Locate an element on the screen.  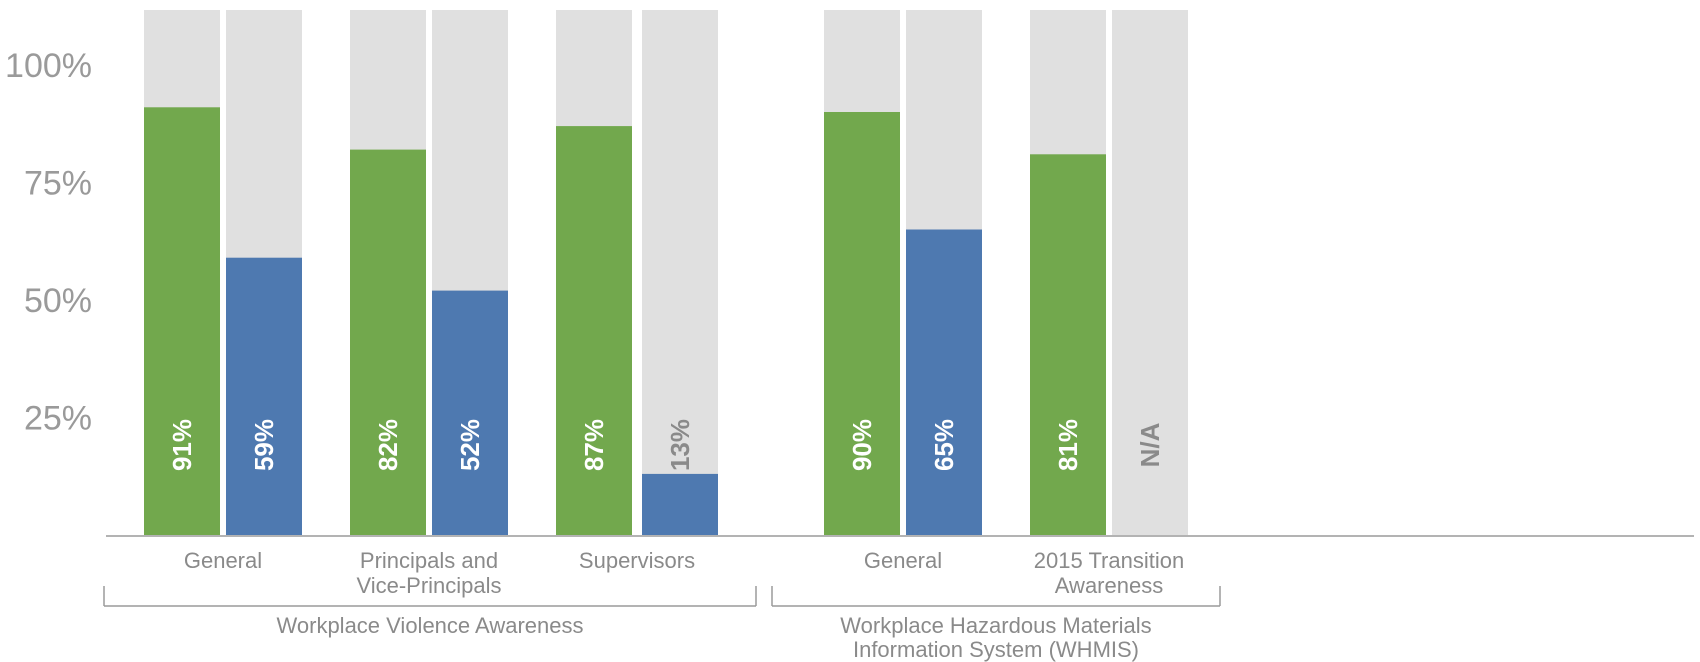
bar-value-label: 82% is located at coordinates (388, 445).